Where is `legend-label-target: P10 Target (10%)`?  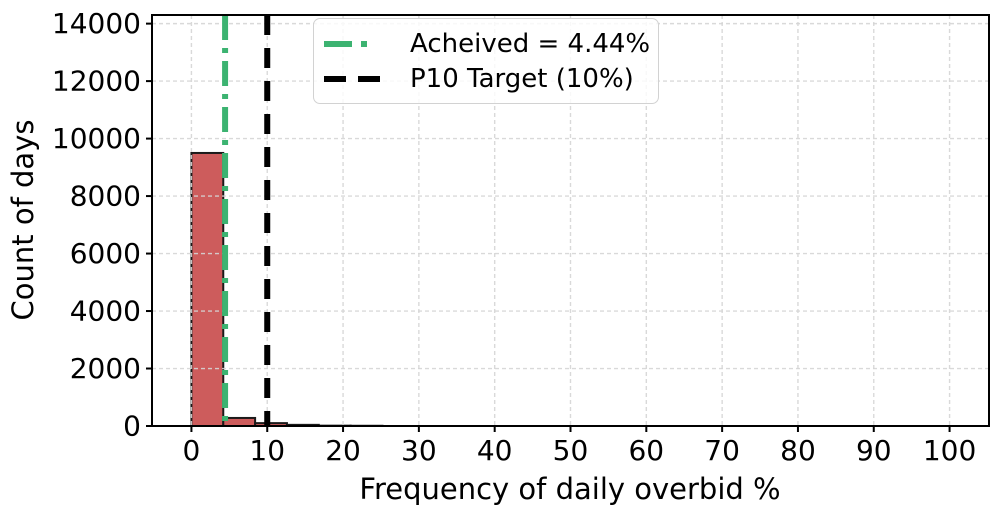 legend-label-target: P10 Target (10%) is located at coordinates (522, 78).